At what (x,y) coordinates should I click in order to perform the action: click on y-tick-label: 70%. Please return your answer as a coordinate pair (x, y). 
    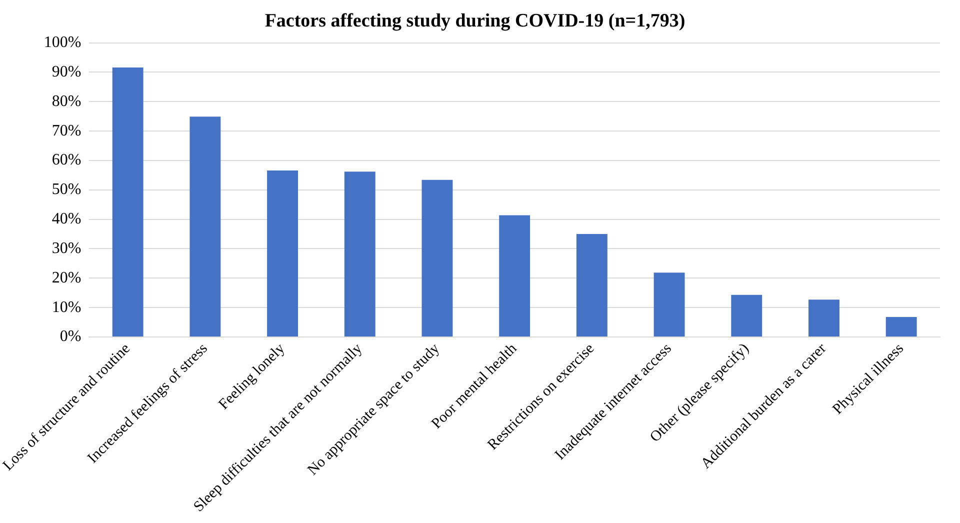
    Looking at the image, I should click on (67, 131).